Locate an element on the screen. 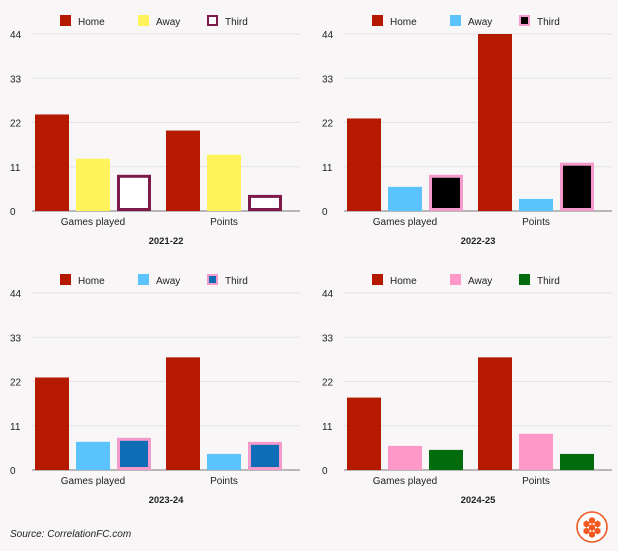 The height and width of the screenshot is (551, 618). hexagon-logo-icon is located at coordinates (592, 527).